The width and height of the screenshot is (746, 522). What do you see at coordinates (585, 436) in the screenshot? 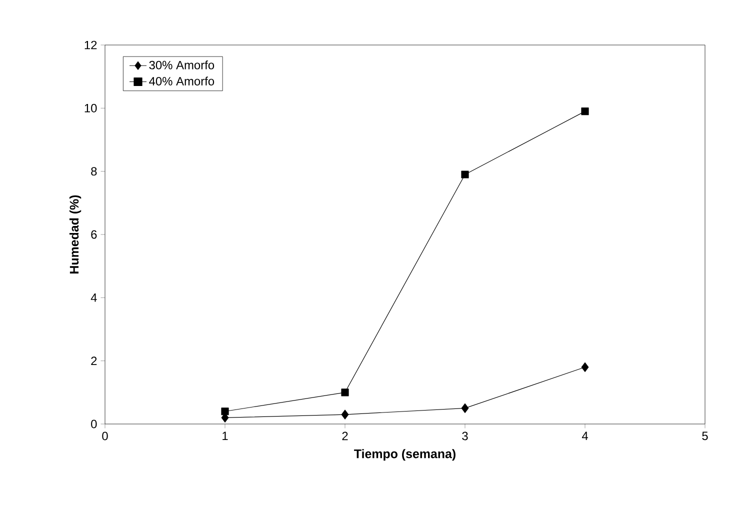
I see `x-tick-label: 4` at bounding box center [585, 436].